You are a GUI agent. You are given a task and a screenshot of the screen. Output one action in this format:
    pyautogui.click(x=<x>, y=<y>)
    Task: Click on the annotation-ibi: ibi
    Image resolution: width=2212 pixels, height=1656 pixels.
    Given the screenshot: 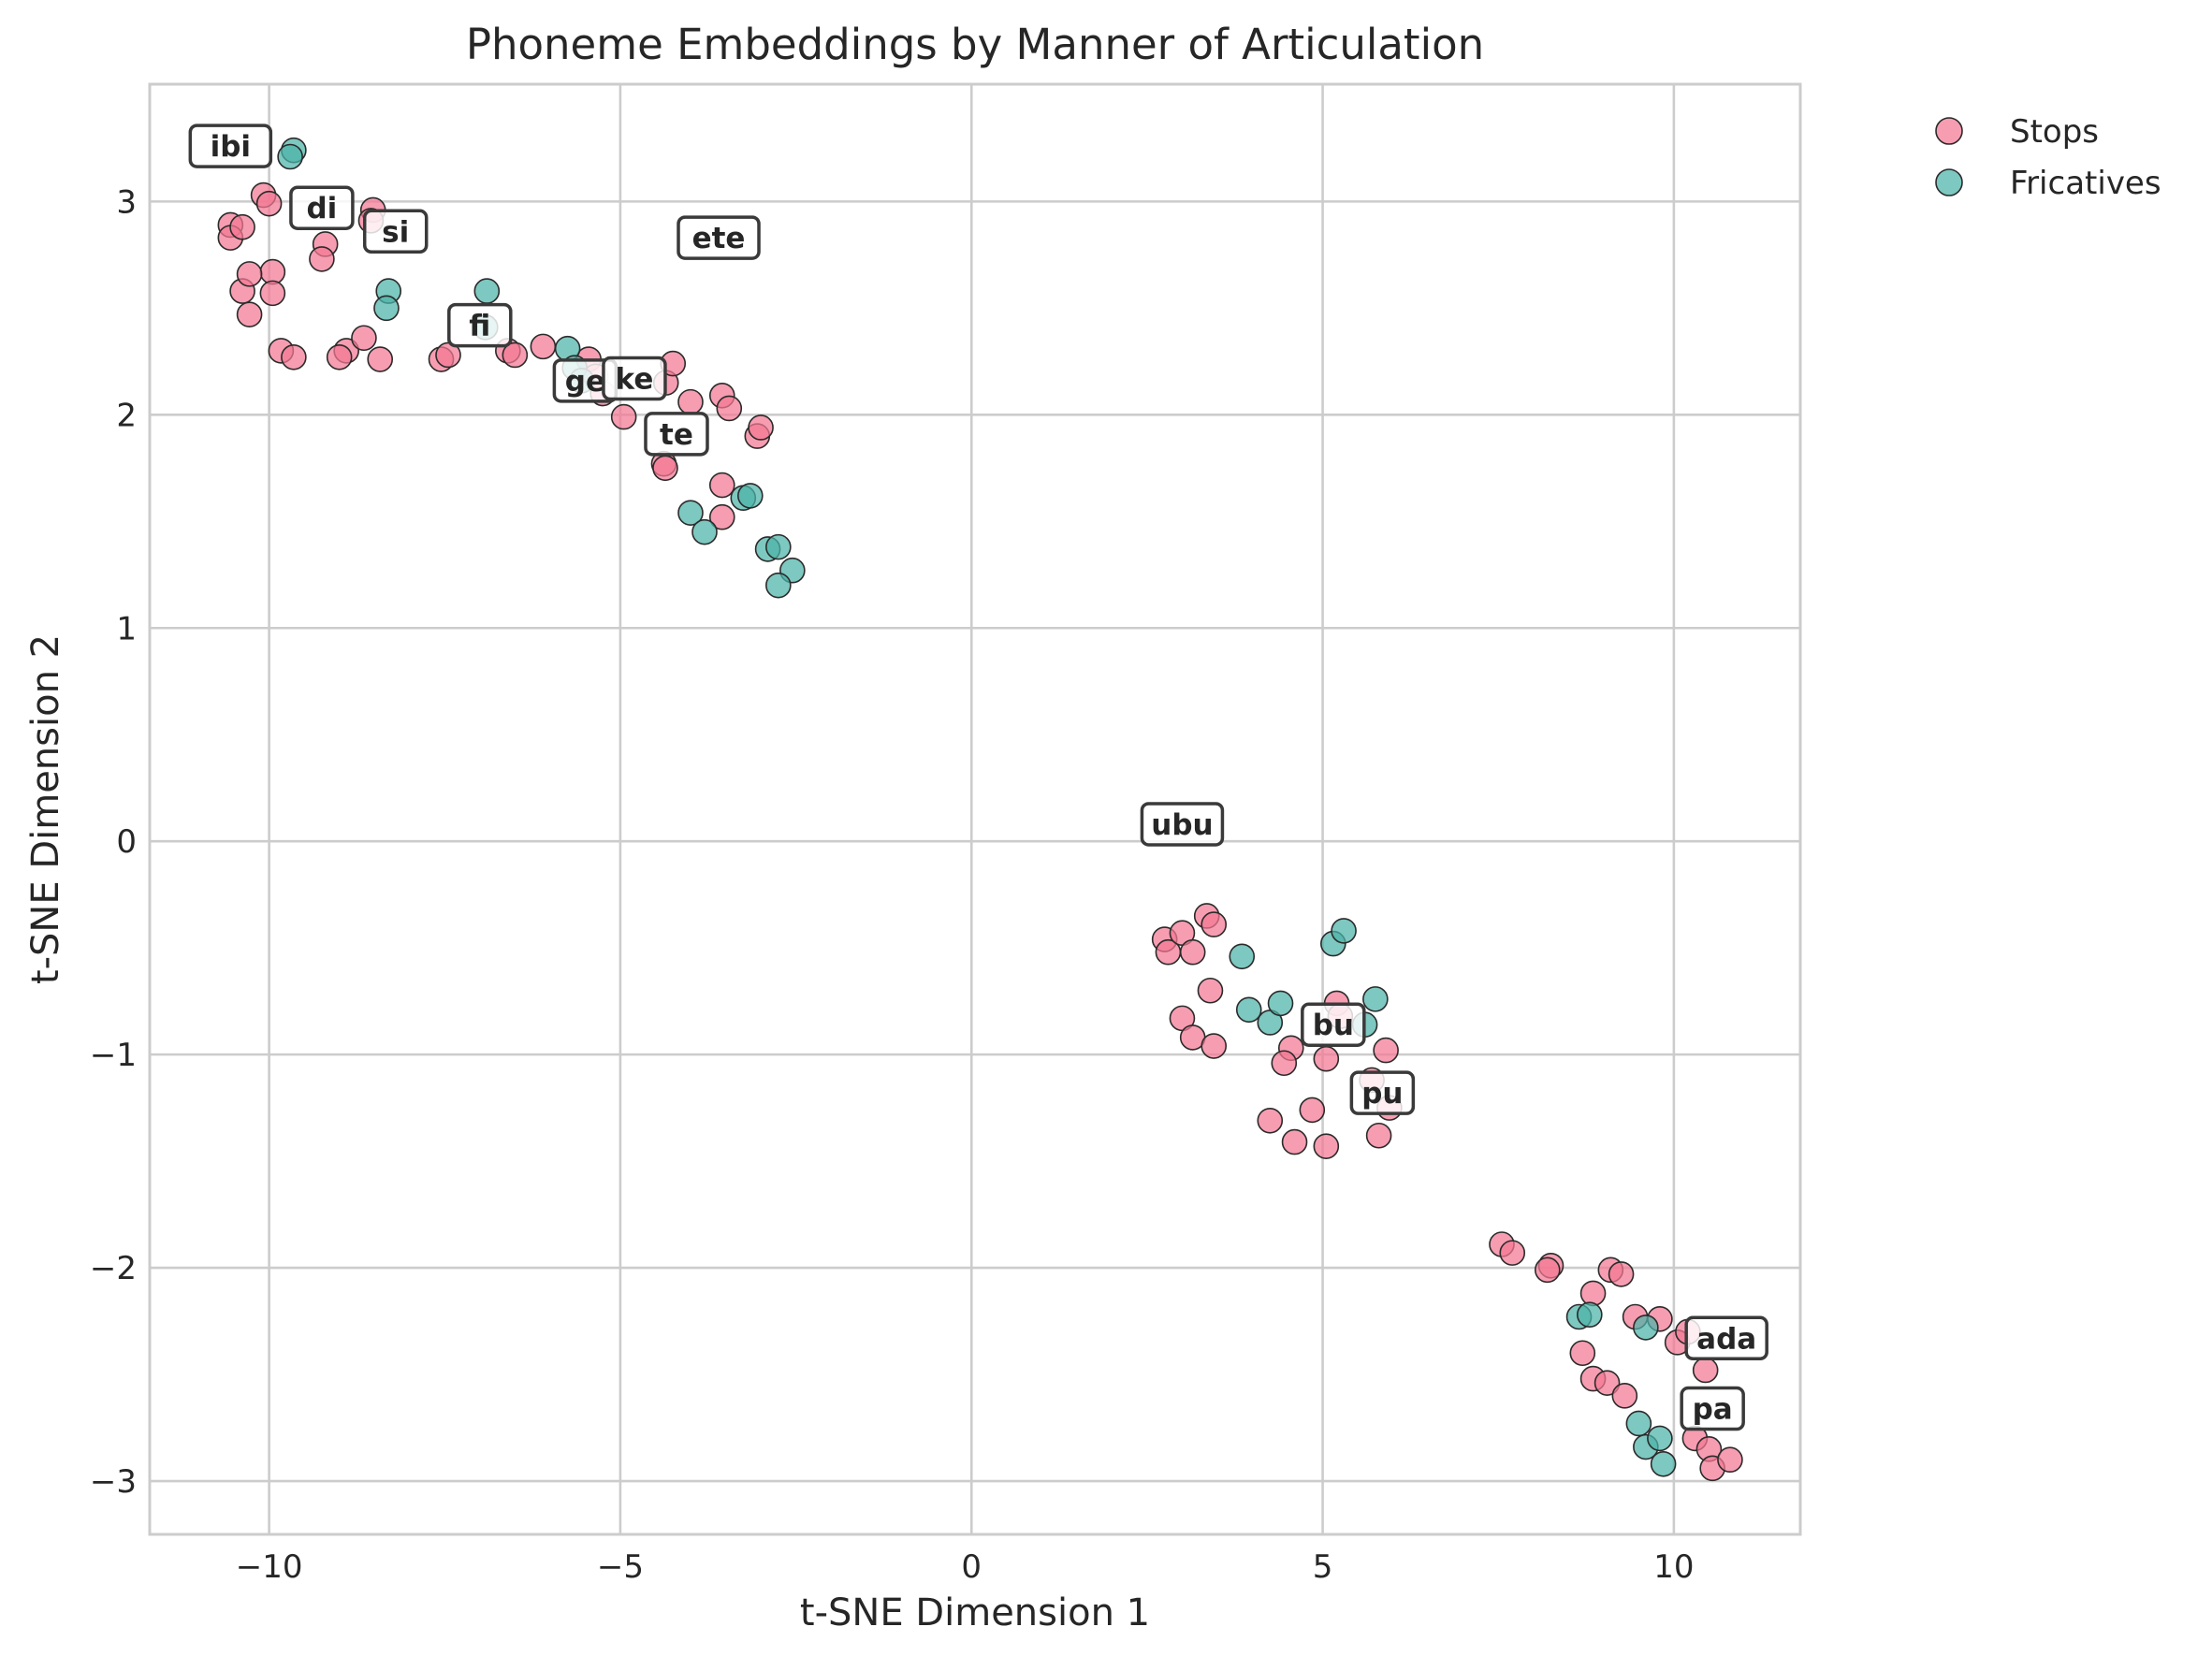 What is the action you would take?
    pyautogui.click(x=230, y=145)
    